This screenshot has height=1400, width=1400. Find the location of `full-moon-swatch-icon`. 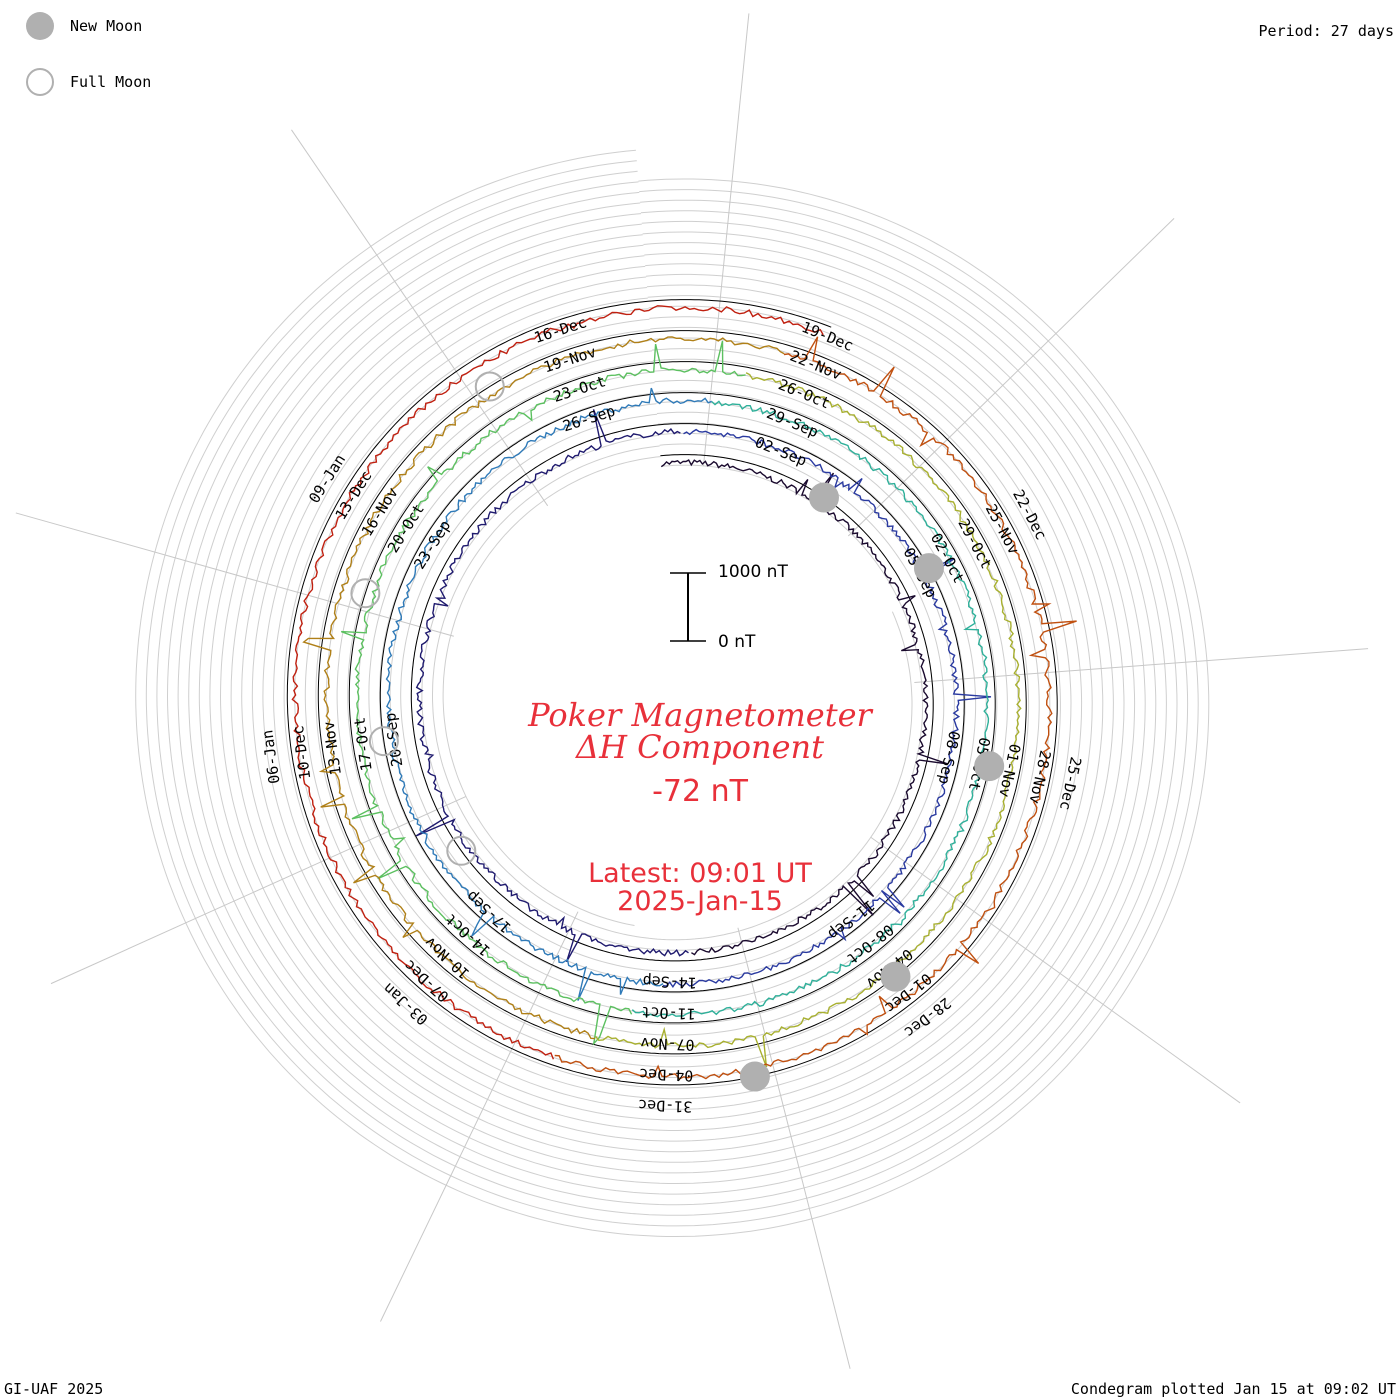

full-moon-swatch-icon is located at coordinates (40, 82).